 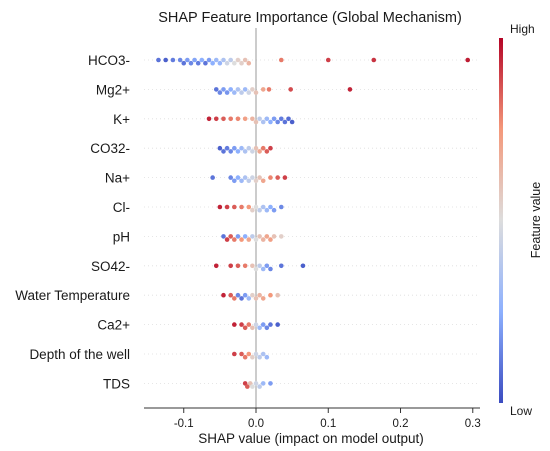 I want to click on feature-label: pH, so click(x=121, y=236).